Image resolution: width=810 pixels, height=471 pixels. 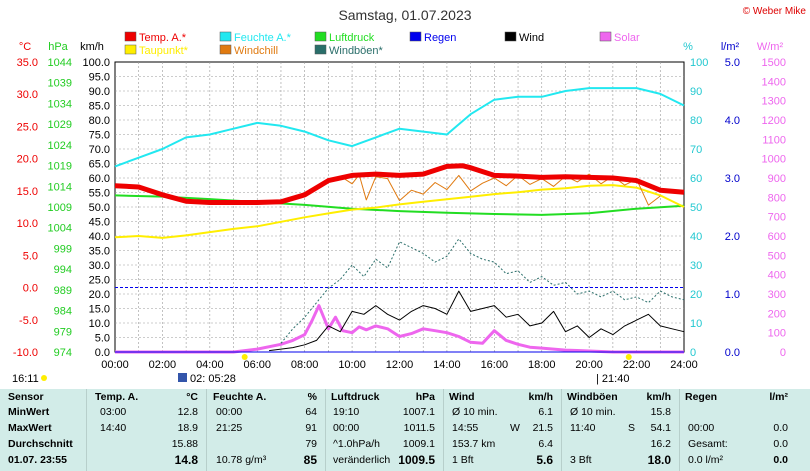 What do you see at coordinates (447, 365) in the screenshot?
I see `x-tick-label: 14:00` at bounding box center [447, 365].